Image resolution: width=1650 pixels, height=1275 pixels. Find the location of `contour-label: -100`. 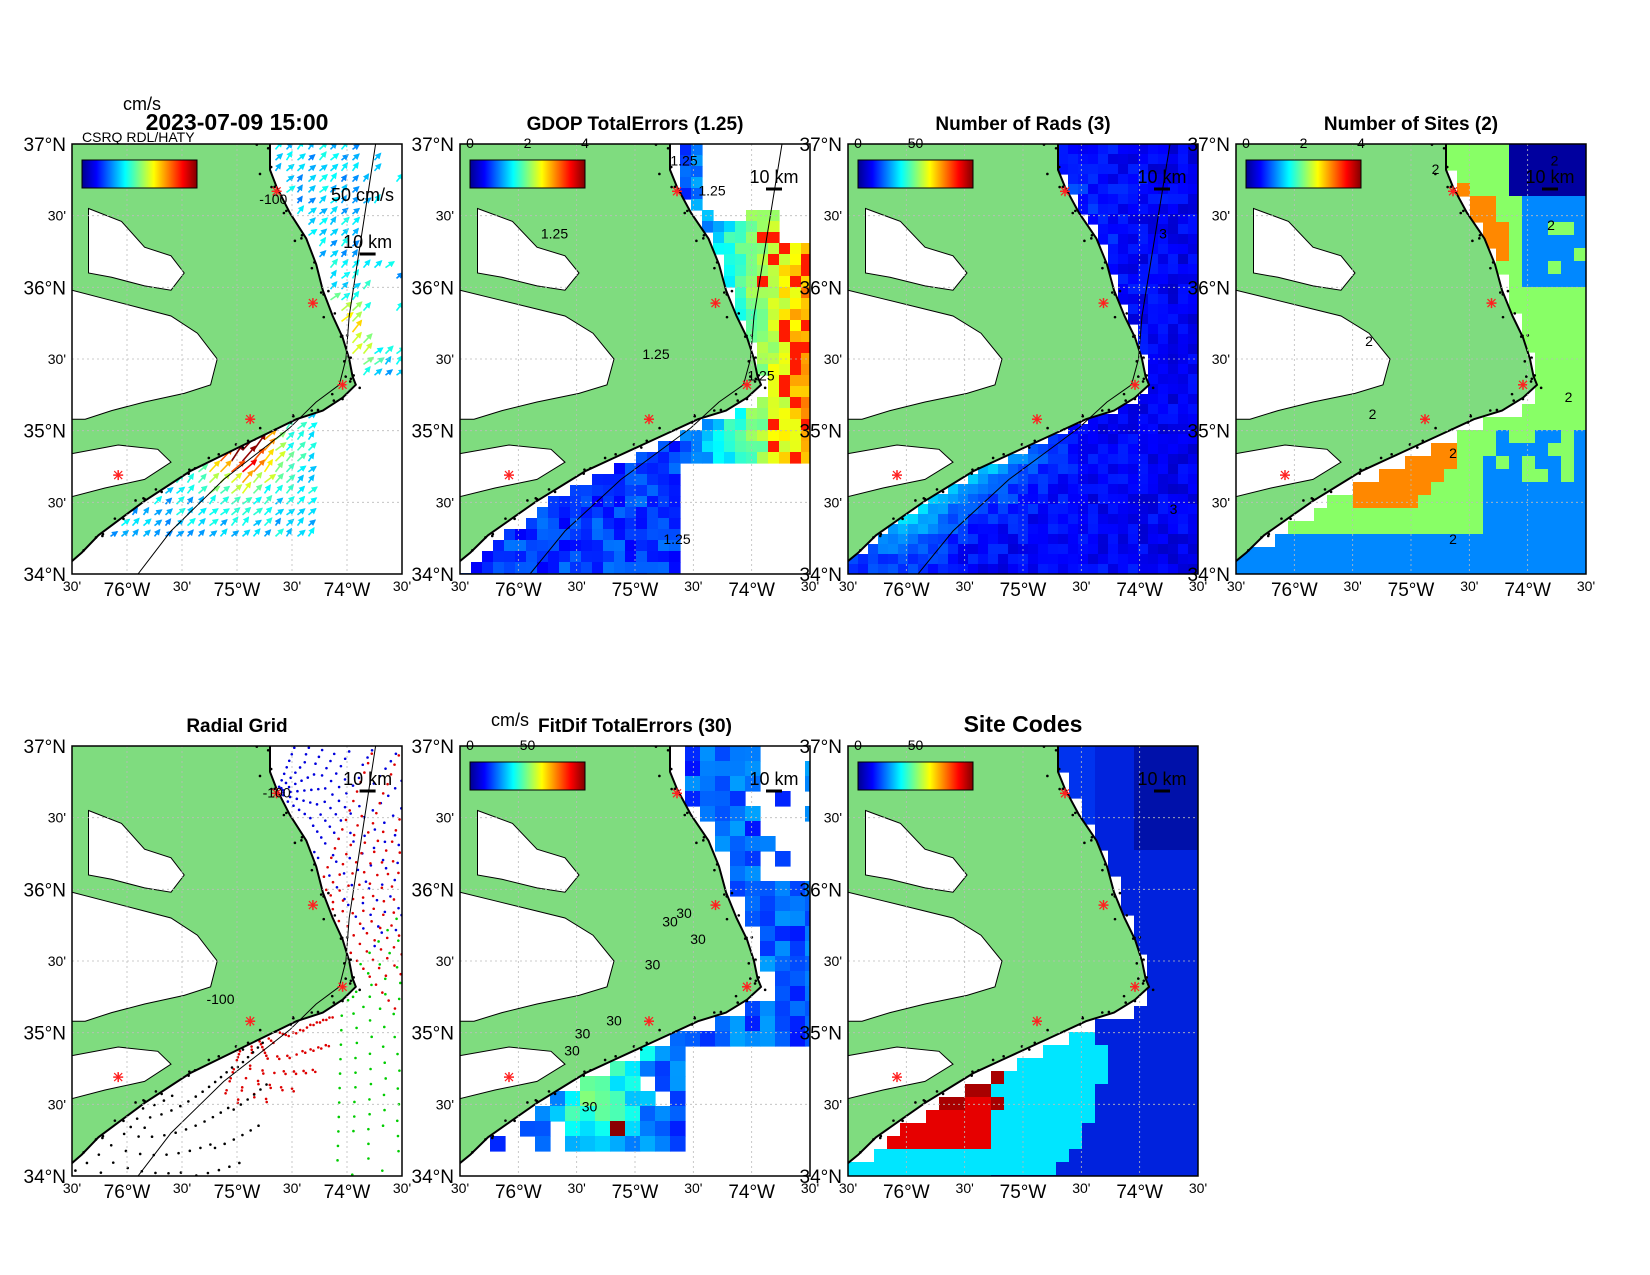

contour-label: -100 is located at coordinates (277, 793).